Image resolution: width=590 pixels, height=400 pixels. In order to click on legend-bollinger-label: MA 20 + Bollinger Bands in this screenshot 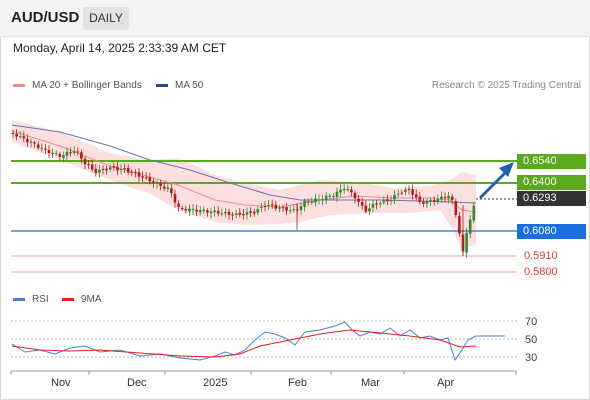, I will do `click(87, 85)`.